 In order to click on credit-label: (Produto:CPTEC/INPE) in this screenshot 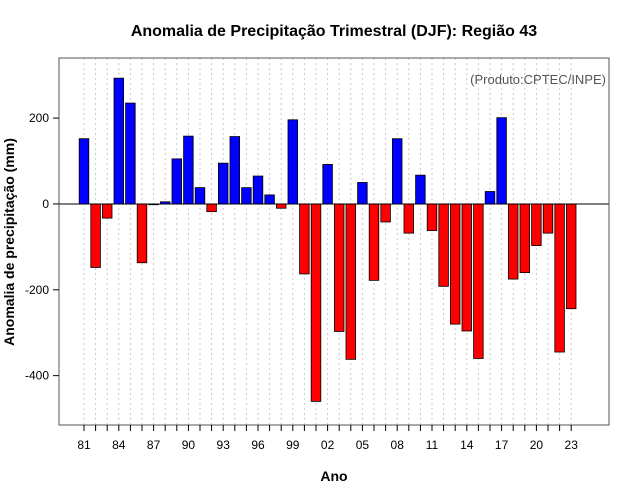, I will do `click(538, 79)`.